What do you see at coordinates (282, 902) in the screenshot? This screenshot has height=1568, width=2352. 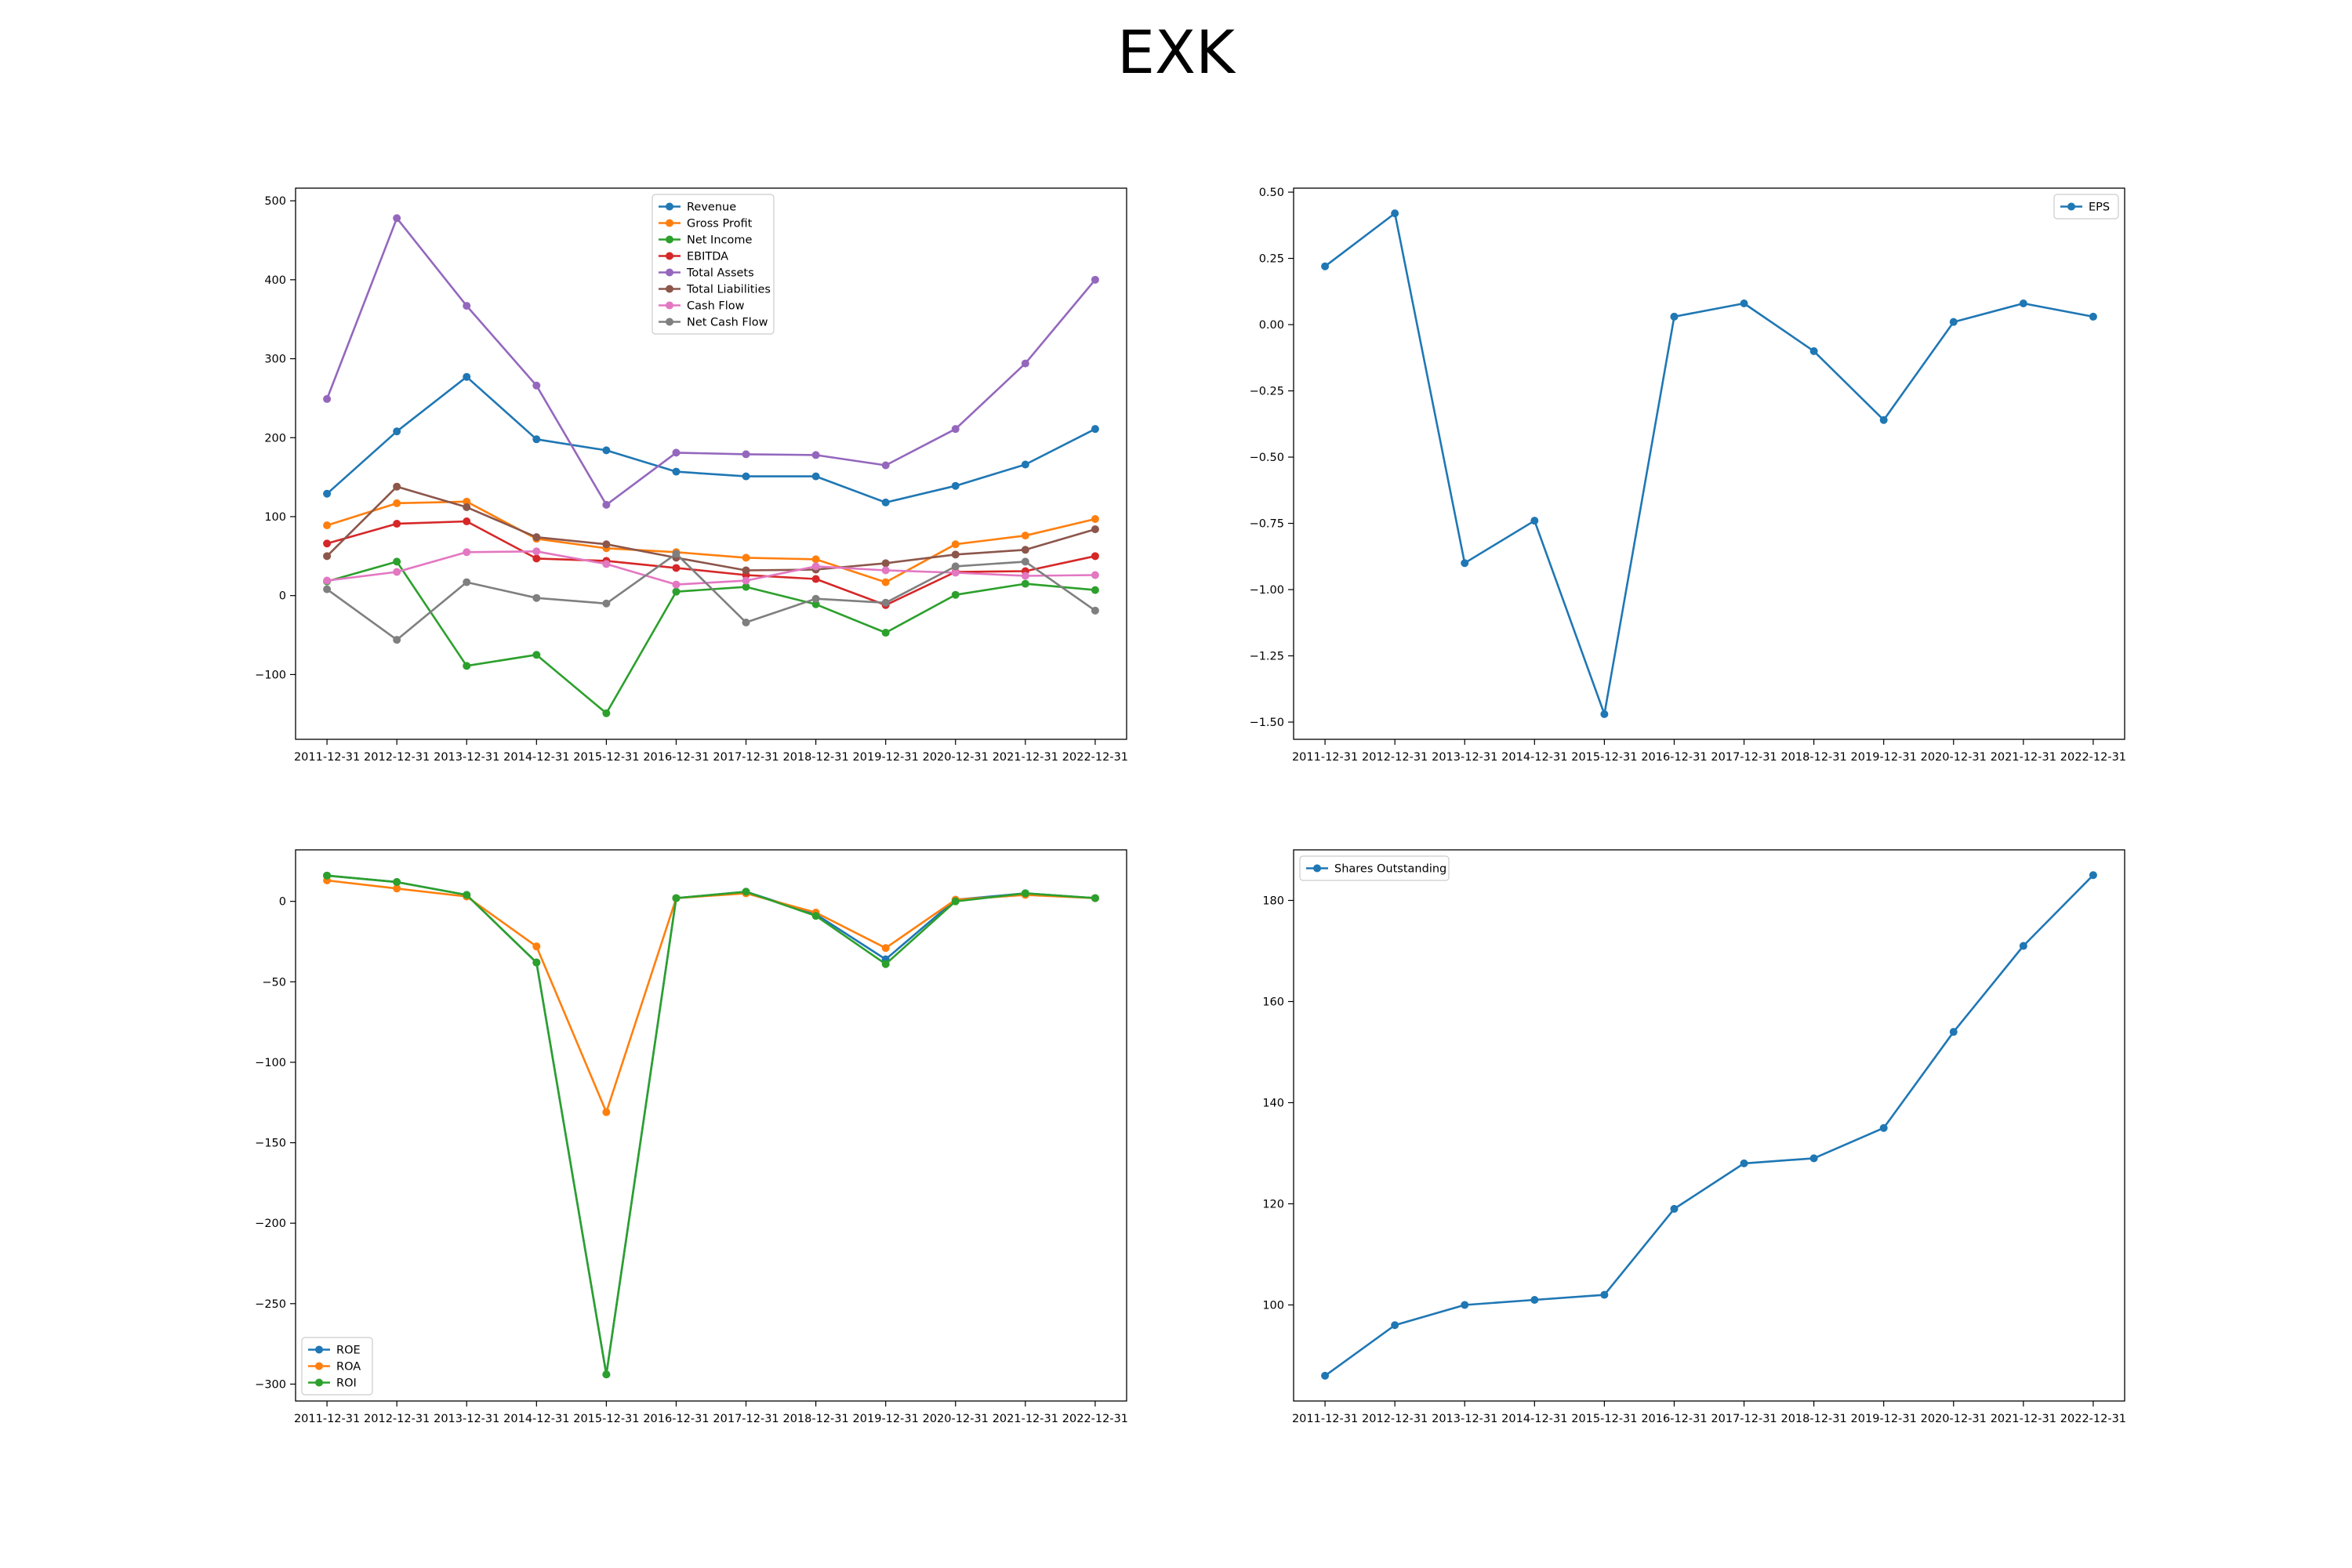 I see `y-tick-label: 0` at bounding box center [282, 902].